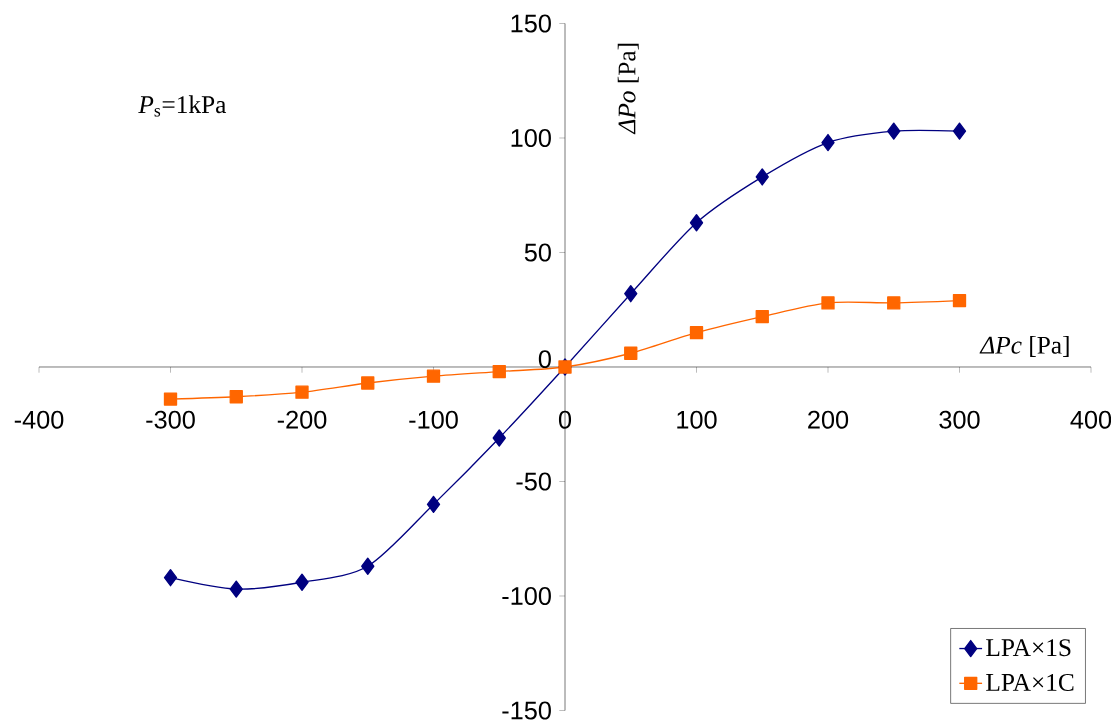 The height and width of the screenshot is (726, 1111). I want to click on annotation: P$_{s}$=1kPa, so click(182, 106).